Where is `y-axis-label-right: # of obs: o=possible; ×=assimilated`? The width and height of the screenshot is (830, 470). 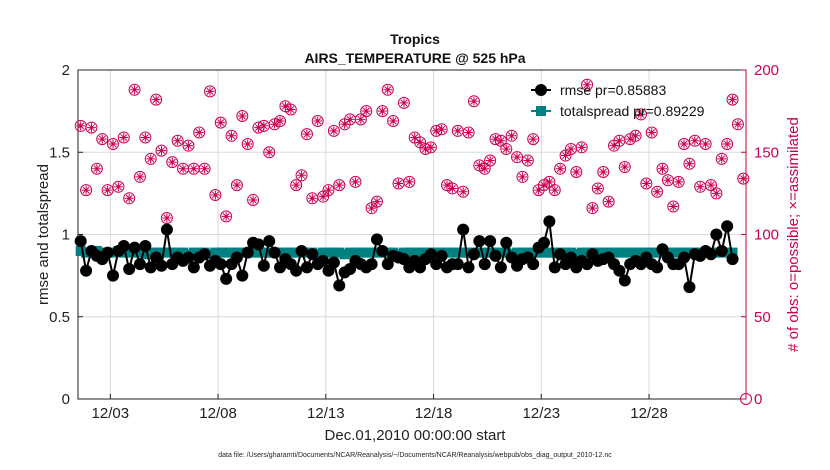 y-axis-label-right: # of obs: o=possible; ×=assimilated is located at coordinates (793, 234).